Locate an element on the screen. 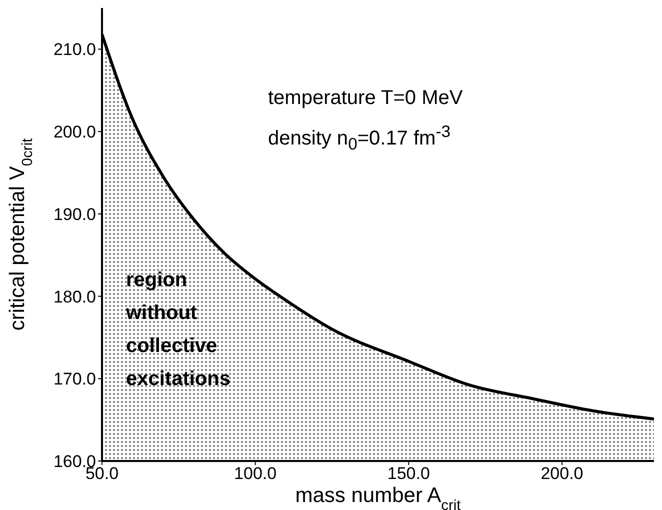 This screenshot has width=662, height=510. y-tick-label: 190.0 is located at coordinates (74, 214).